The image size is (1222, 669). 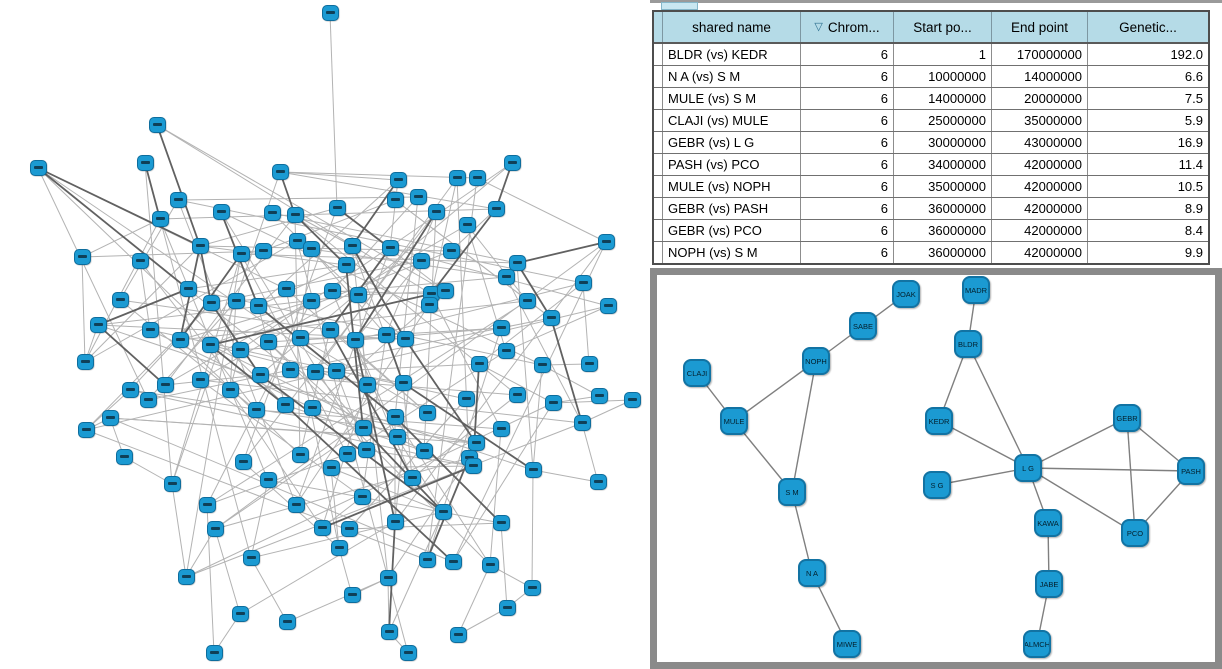 What do you see at coordinates (697, 373) in the screenshot?
I see `node-claji: CLAJI` at bounding box center [697, 373].